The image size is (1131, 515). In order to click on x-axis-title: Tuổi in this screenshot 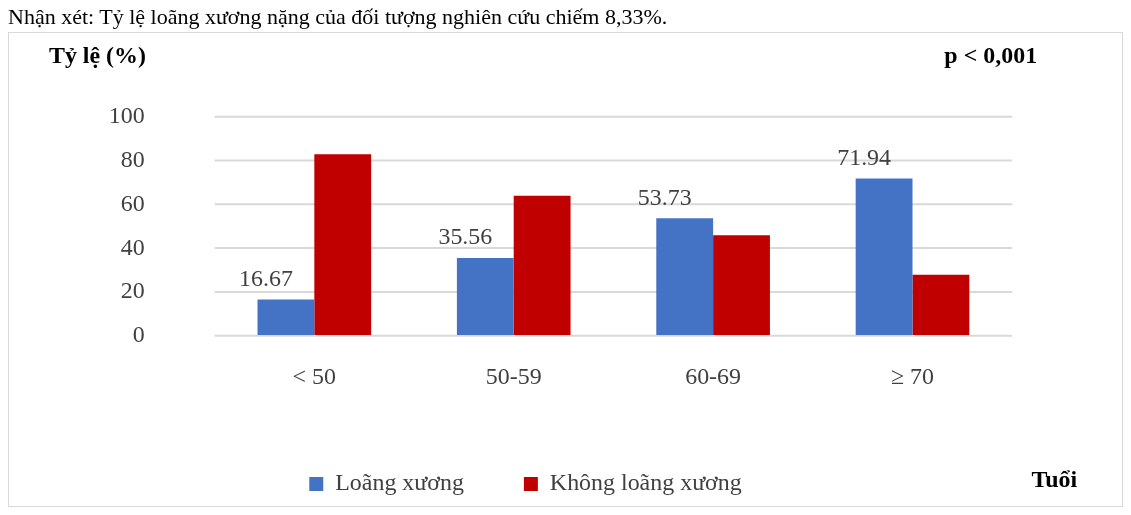, I will do `click(1054, 479)`.